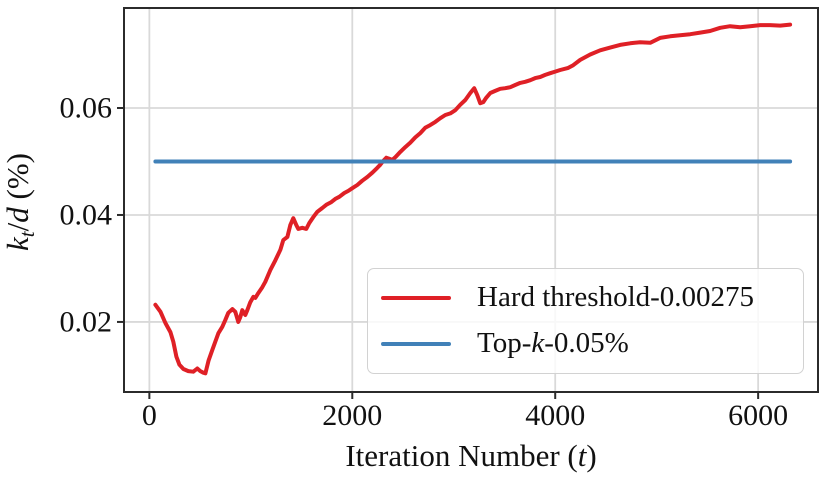 This screenshot has width=830, height=487. I want to click on label-fragment: Hard threshold-0.00275, so click(616, 297).